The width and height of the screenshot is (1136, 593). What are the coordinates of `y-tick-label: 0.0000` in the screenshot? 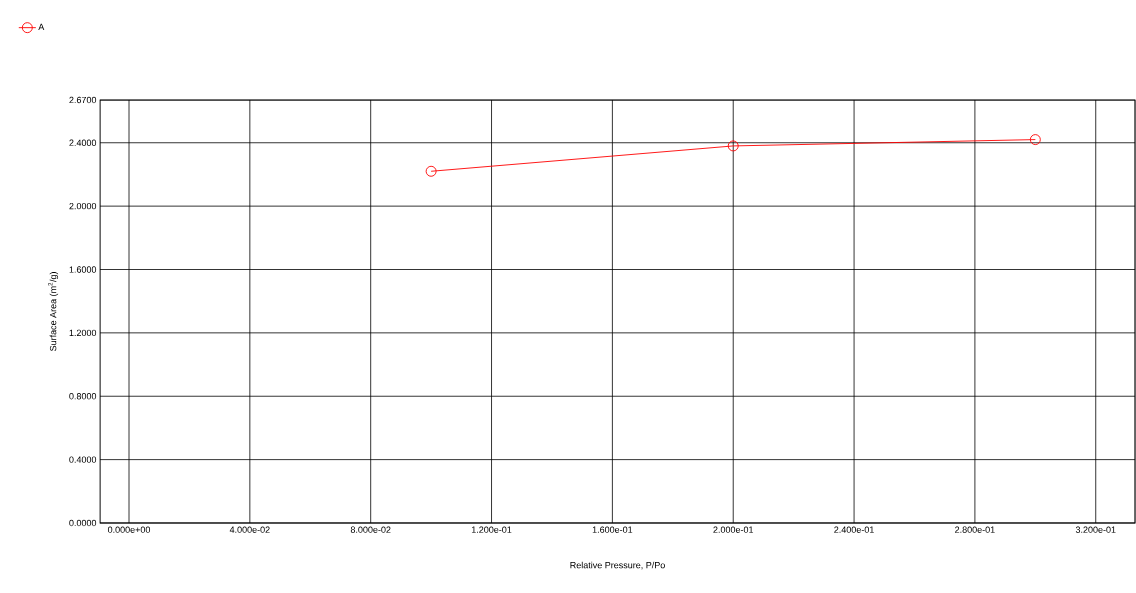 It's located at (83, 523).